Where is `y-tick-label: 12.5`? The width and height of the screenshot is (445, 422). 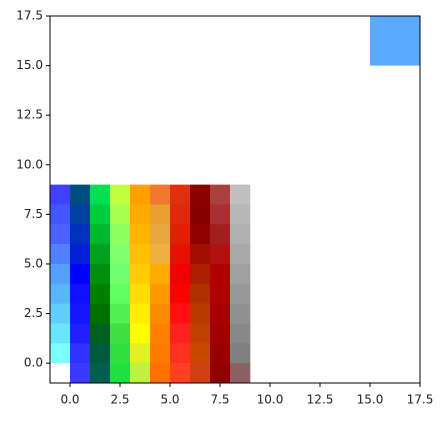 y-tick-label: 12.5 is located at coordinates (29, 115).